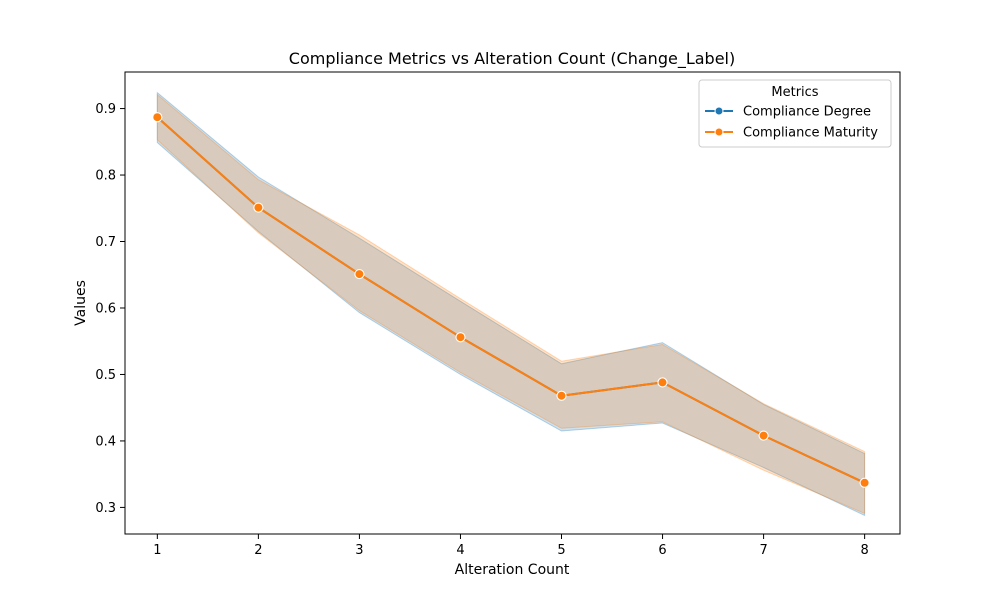  I want to click on legend-label: Compliance Degree, so click(807, 112).